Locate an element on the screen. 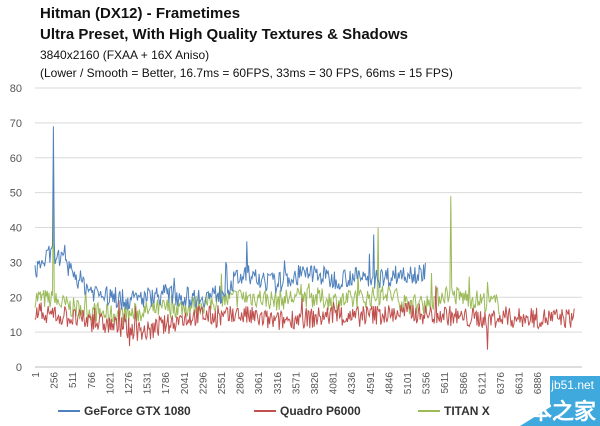 This screenshot has width=600, height=426. x-tick-label: 4081 is located at coordinates (334, 383).